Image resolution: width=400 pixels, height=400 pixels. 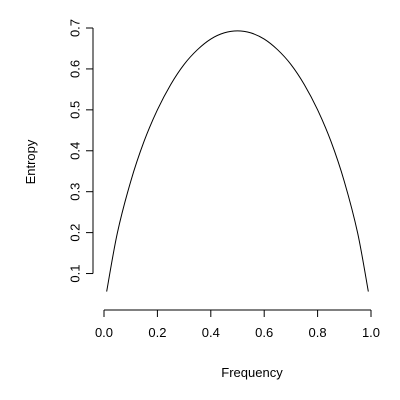 What do you see at coordinates (74, 233) in the screenshot?
I see `y-tick-label: 0.2` at bounding box center [74, 233].